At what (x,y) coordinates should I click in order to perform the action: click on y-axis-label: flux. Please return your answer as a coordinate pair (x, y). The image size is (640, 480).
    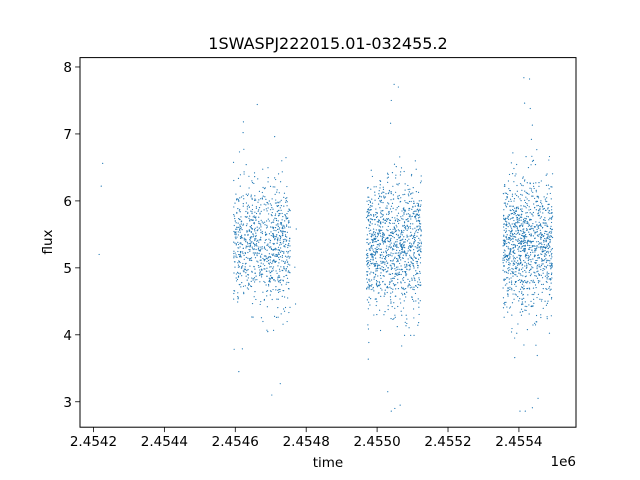
    Looking at the image, I should click on (48, 241).